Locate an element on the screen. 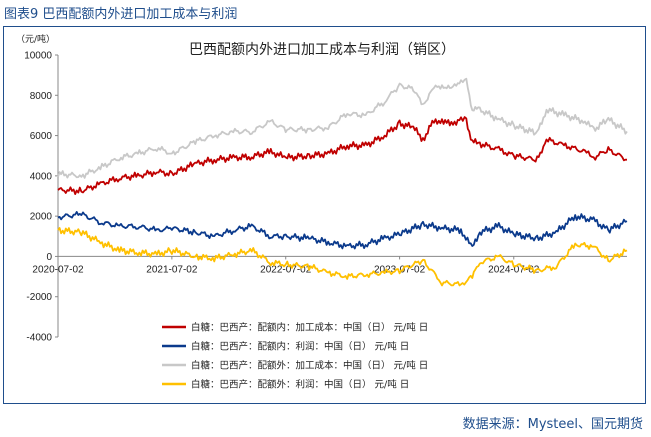 The height and width of the screenshot is (437, 651). legend-label-4: 白糖：巴西产：配额外：利润：中国（日） 元/吨 日 is located at coordinates (300, 385).